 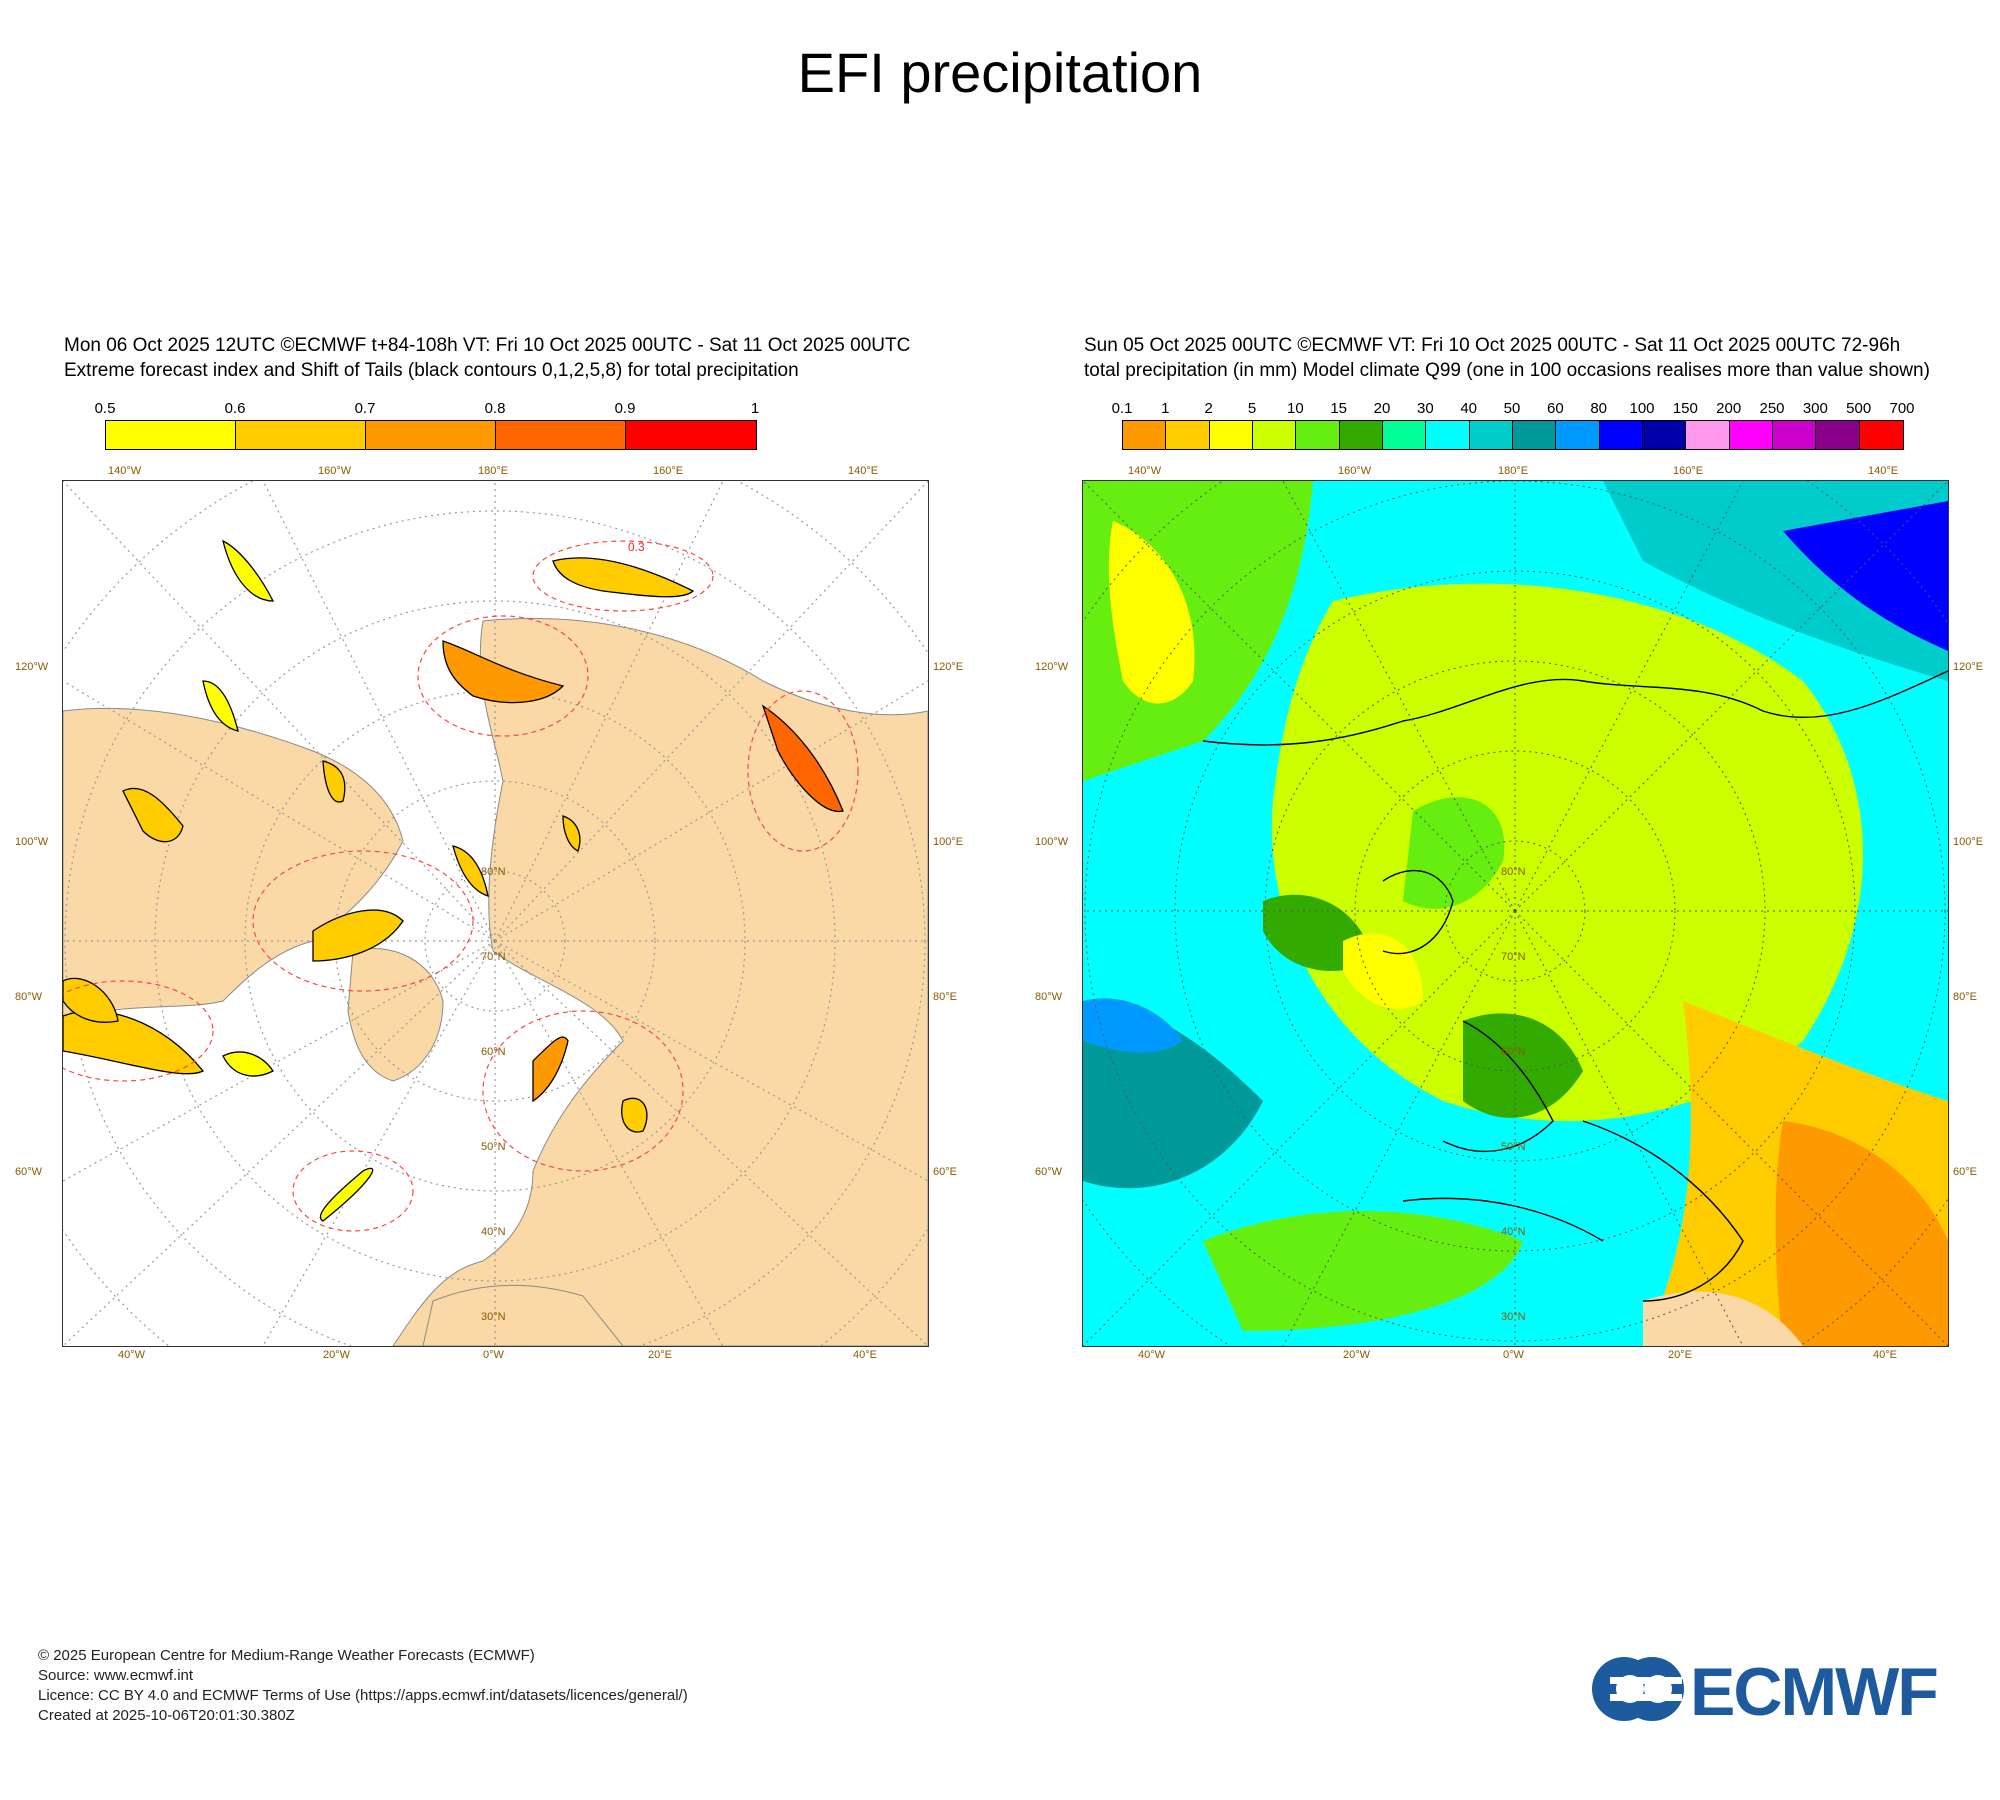 I want to click on colorbar-tick-label: 20, so click(x=1382, y=408).